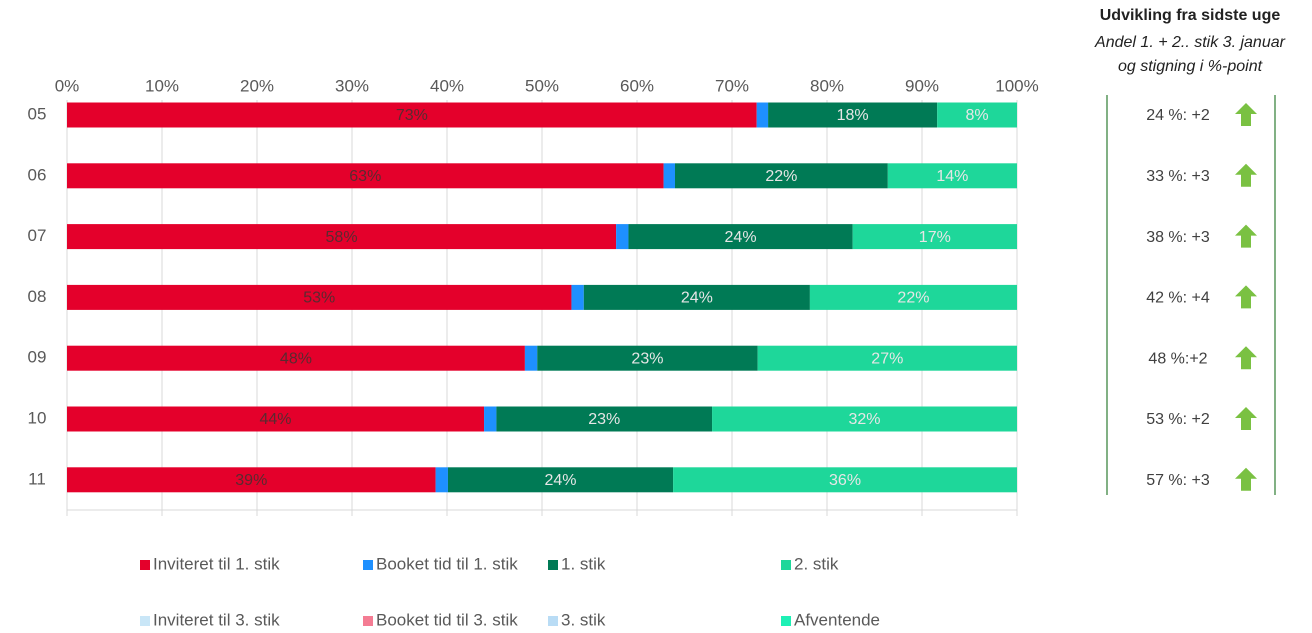 The image size is (1312, 633). I want to click on legend-label: Booket tid til 1. stik, so click(447, 563).